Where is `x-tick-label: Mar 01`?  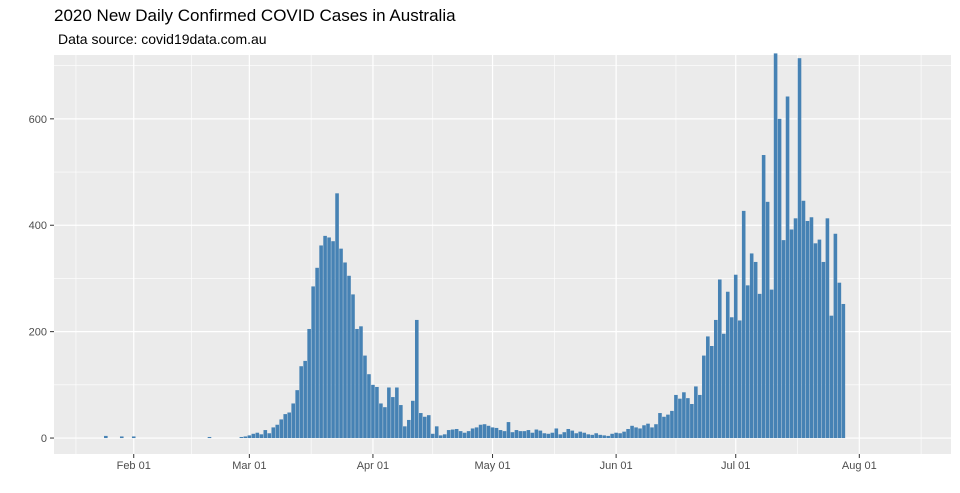 x-tick-label: Mar 01 is located at coordinates (249, 466).